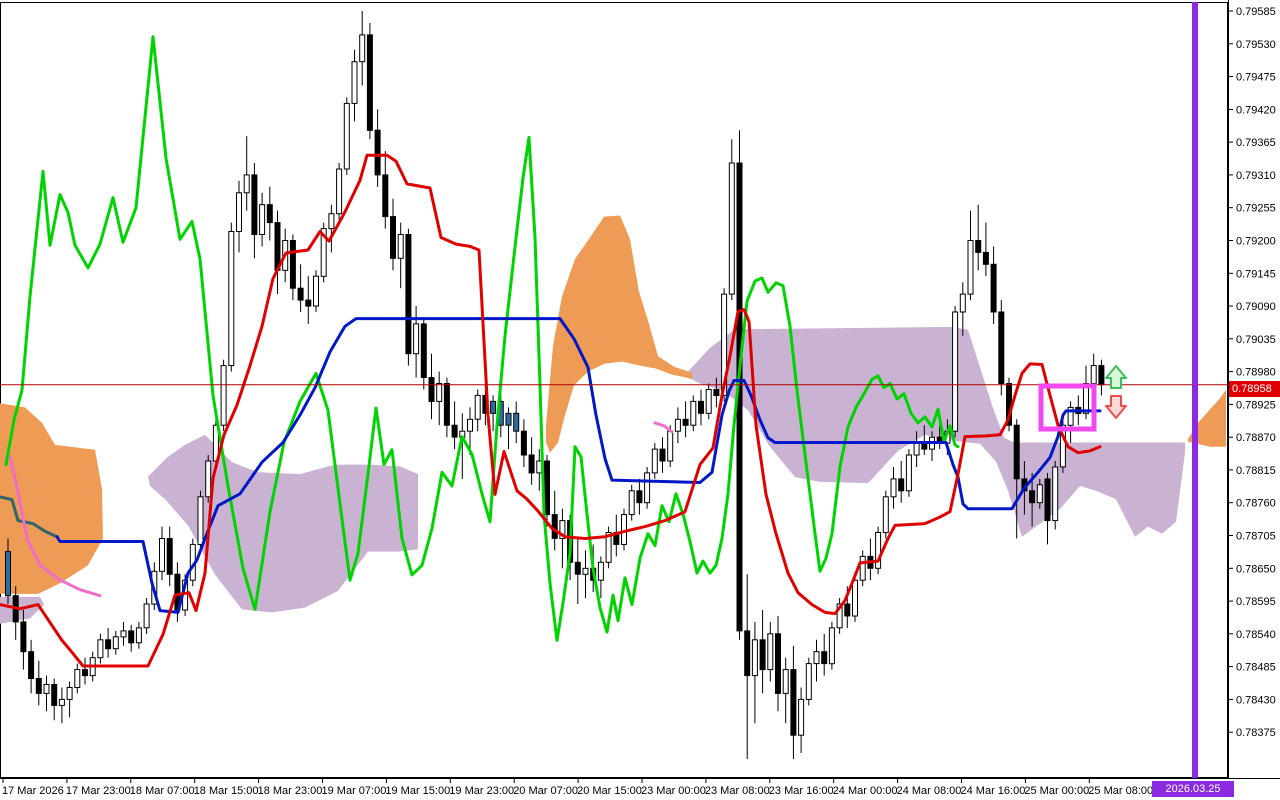 The image size is (1280, 800). What do you see at coordinates (737, 791) in the screenshot?
I see `time-tick-label: 23 Mar 08:00` at bounding box center [737, 791].